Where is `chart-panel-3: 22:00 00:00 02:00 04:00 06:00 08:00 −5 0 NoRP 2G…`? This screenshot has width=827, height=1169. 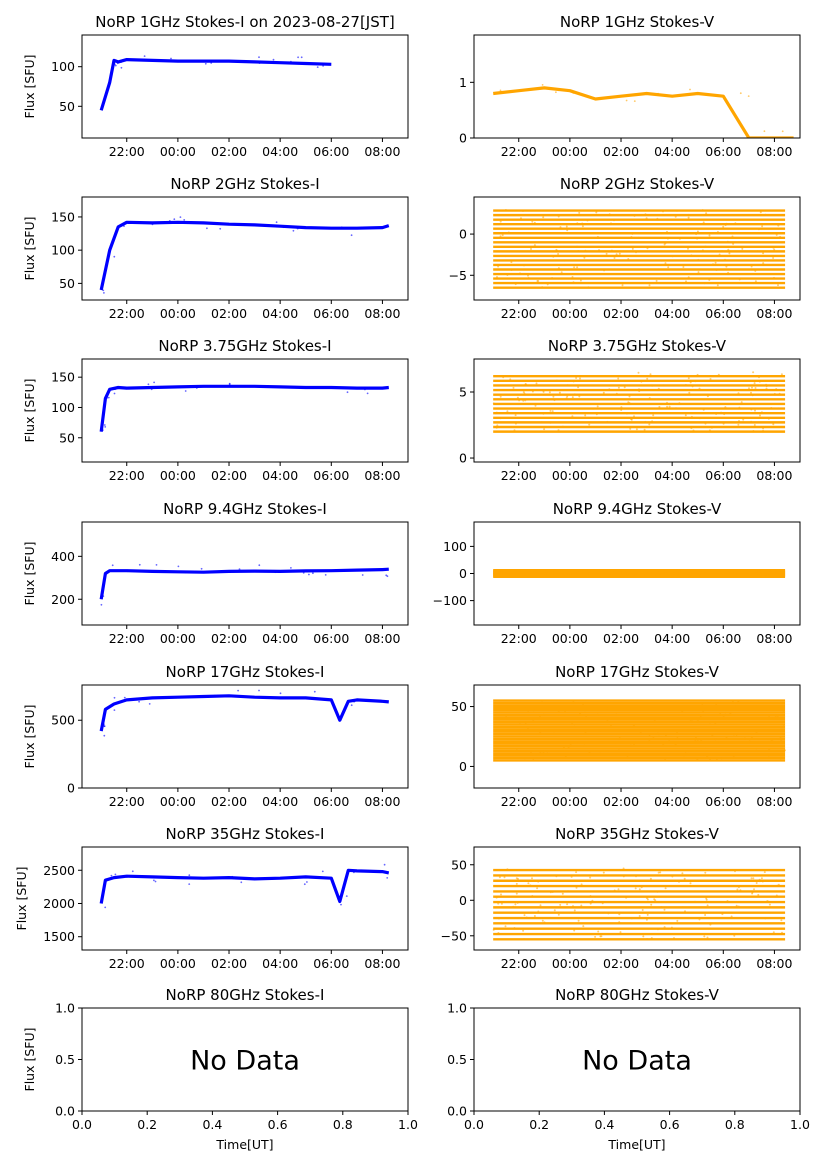 chart-panel-3: 22:00 00:00 02:00 04:00 06:00 08:00 −5 0 NoRP 2G… is located at coordinates (625, 248).